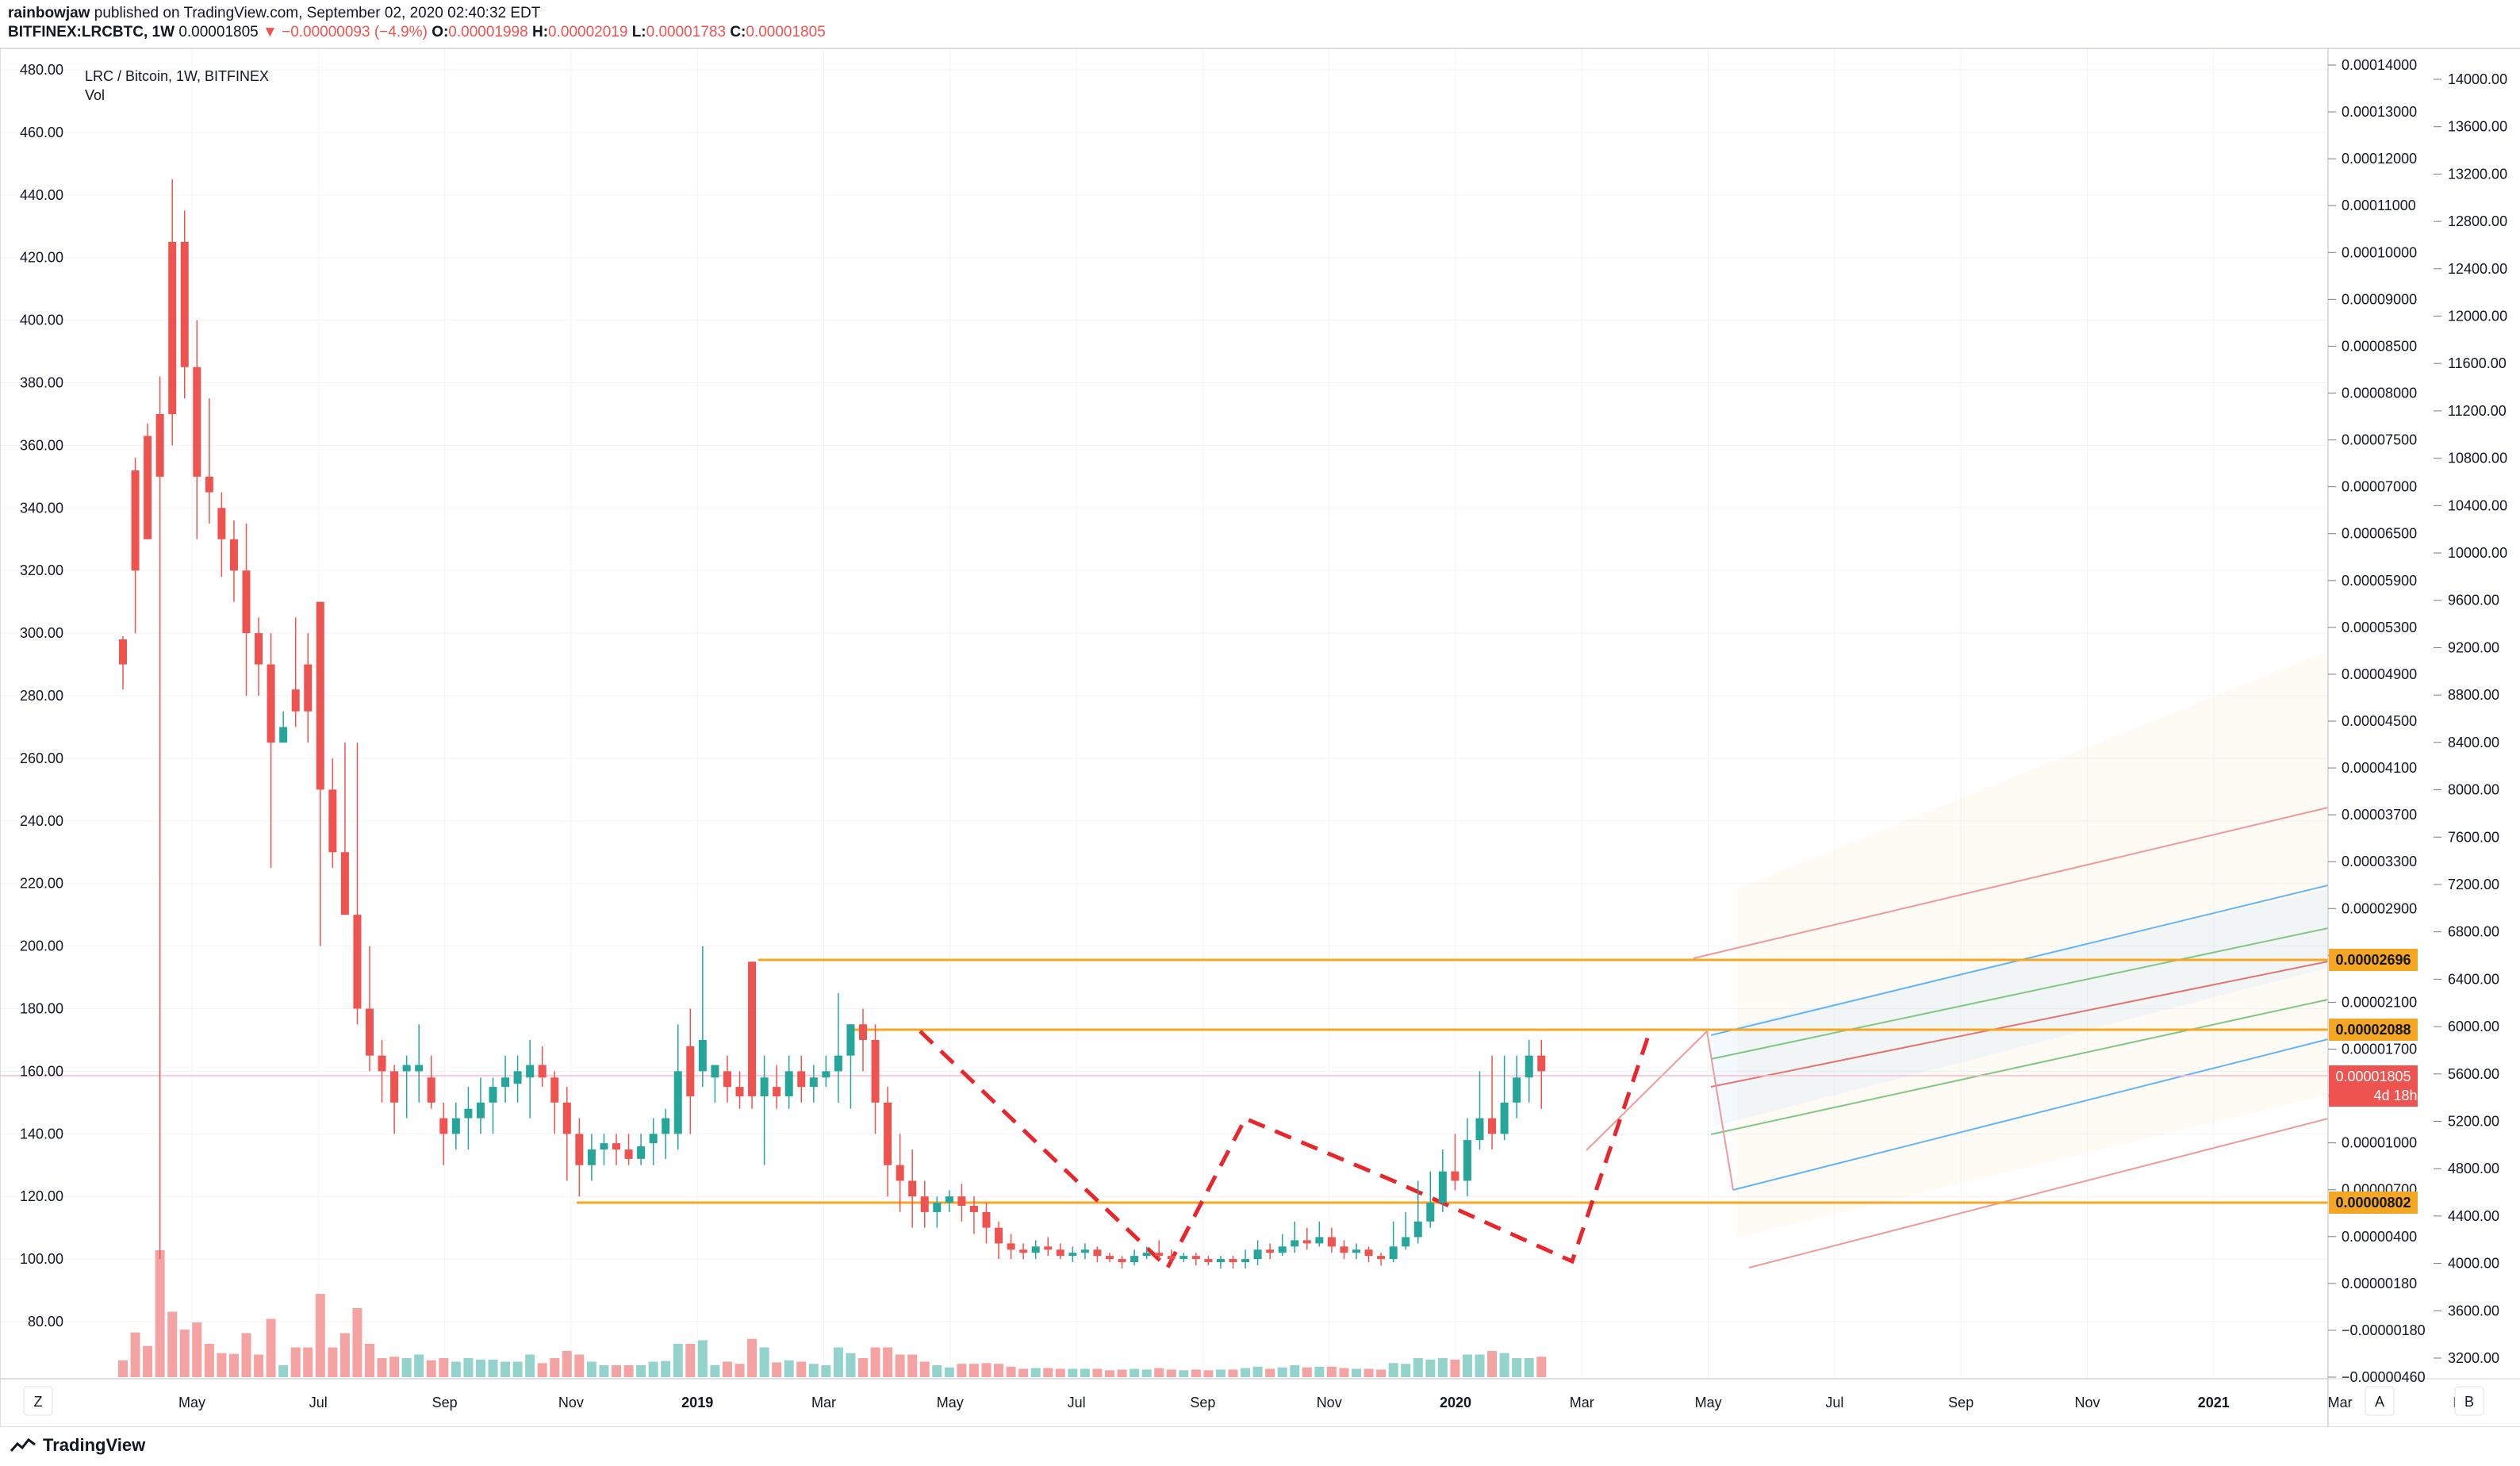 The width and height of the screenshot is (2520, 1466). I want to click on price-axis-tick: 0.00005300, so click(2379, 627).